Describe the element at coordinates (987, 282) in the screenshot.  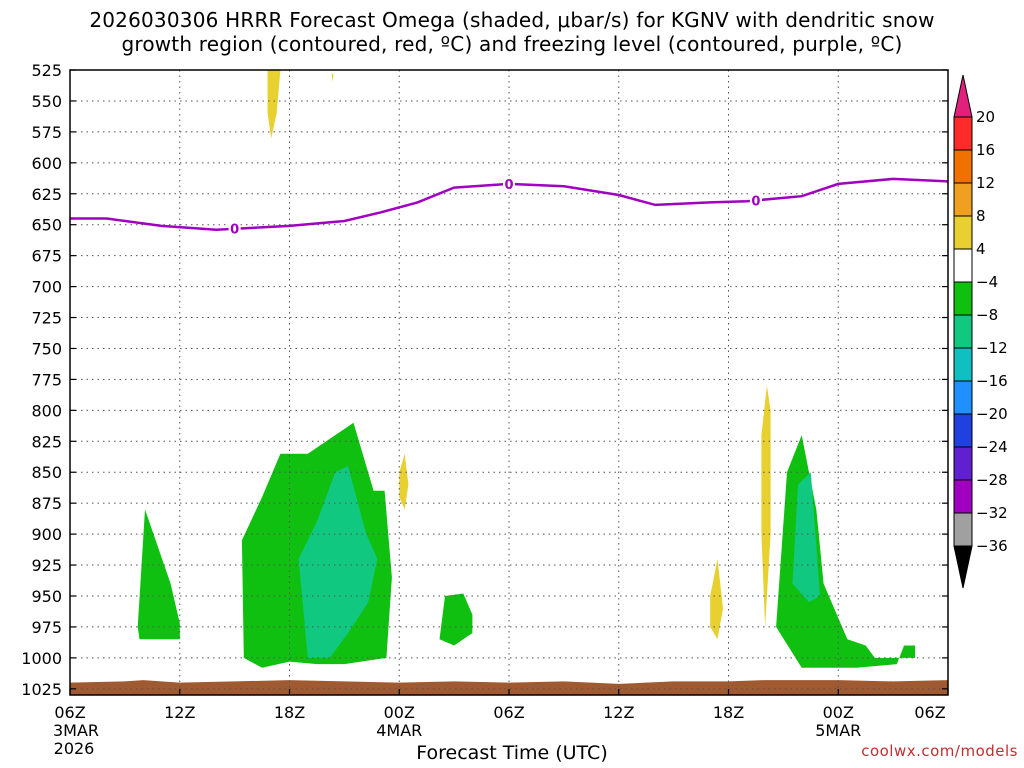
I see `colorbar-label-5: −4` at that location.